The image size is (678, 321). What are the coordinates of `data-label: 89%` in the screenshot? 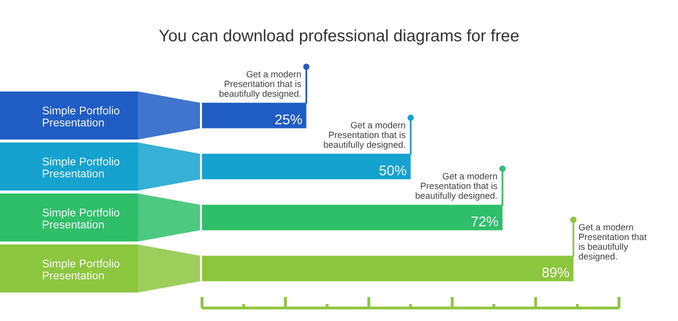 It's located at (556, 272).